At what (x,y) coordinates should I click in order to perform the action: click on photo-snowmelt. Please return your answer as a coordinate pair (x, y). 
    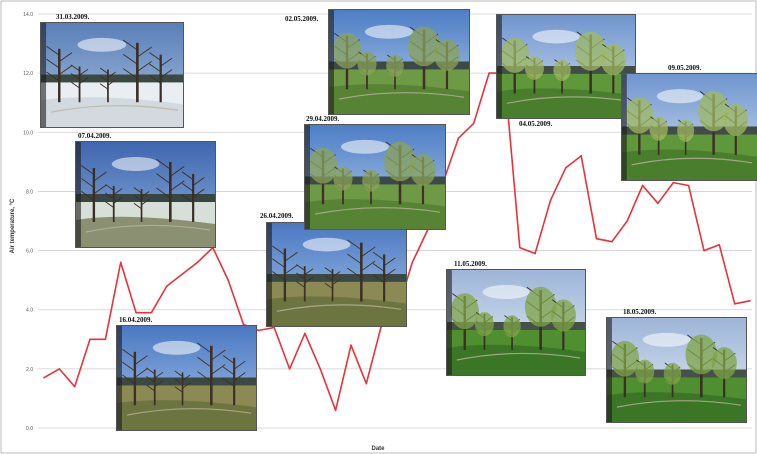
    Looking at the image, I should click on (145, 194).